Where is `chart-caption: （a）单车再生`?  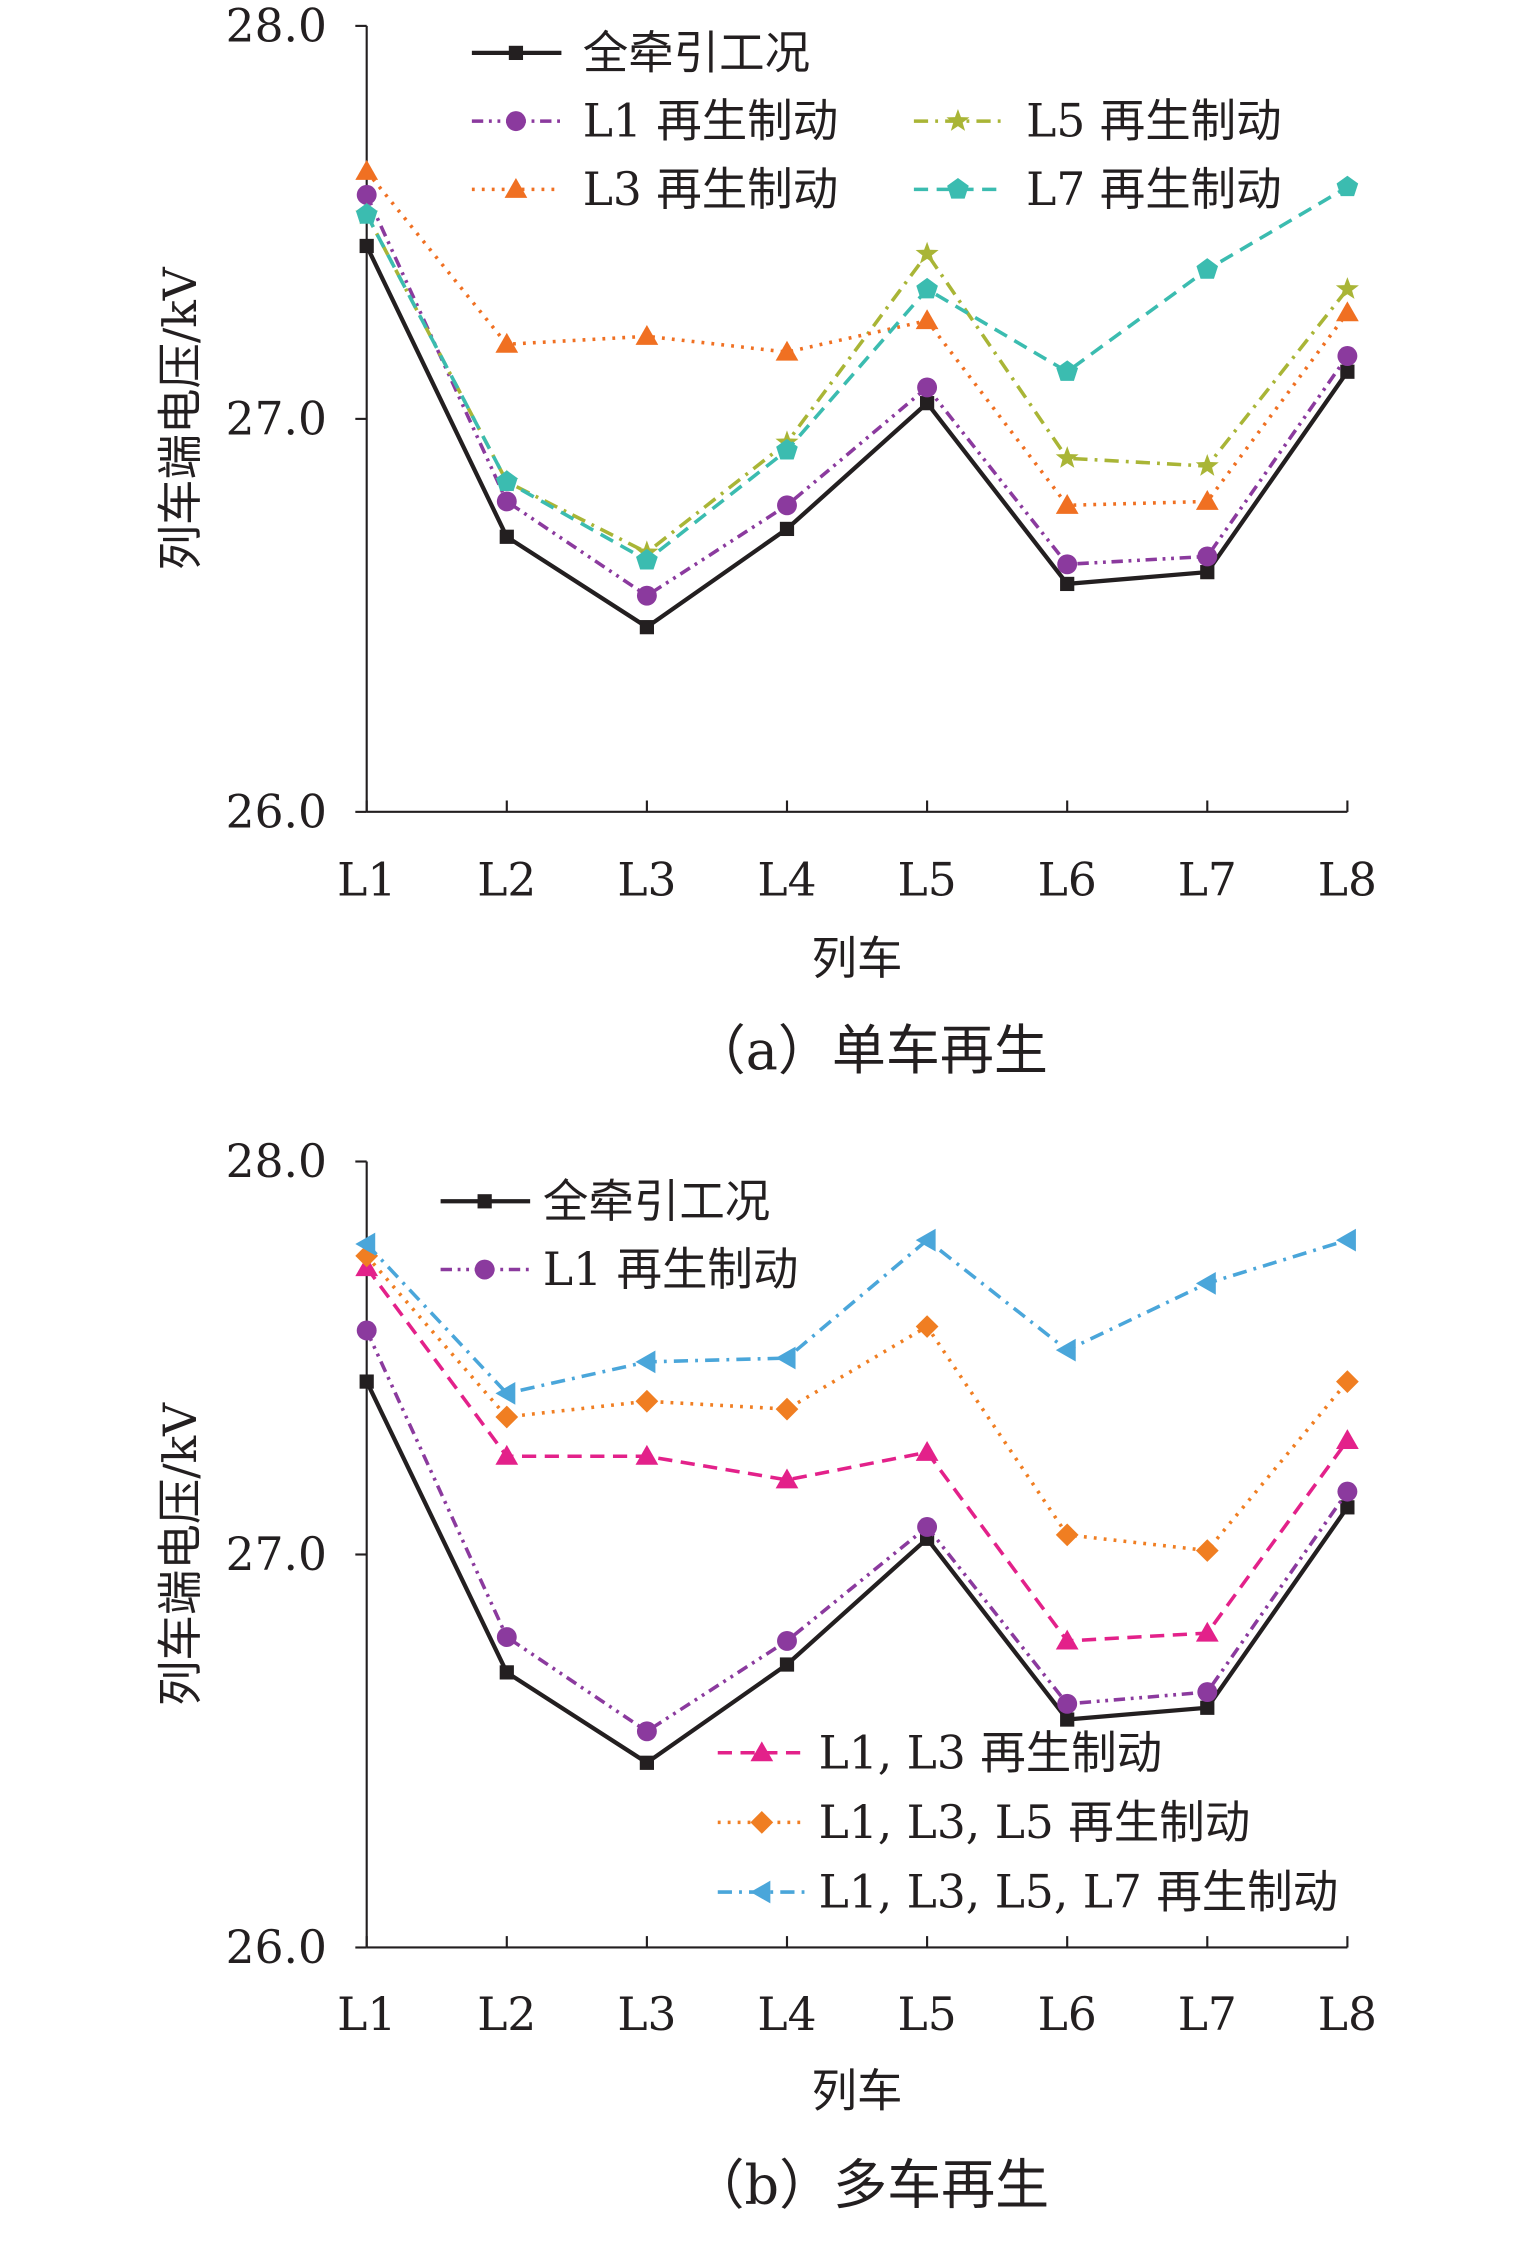 chart-caption: （a）单车再生 is located at coordinates (870, 1050).